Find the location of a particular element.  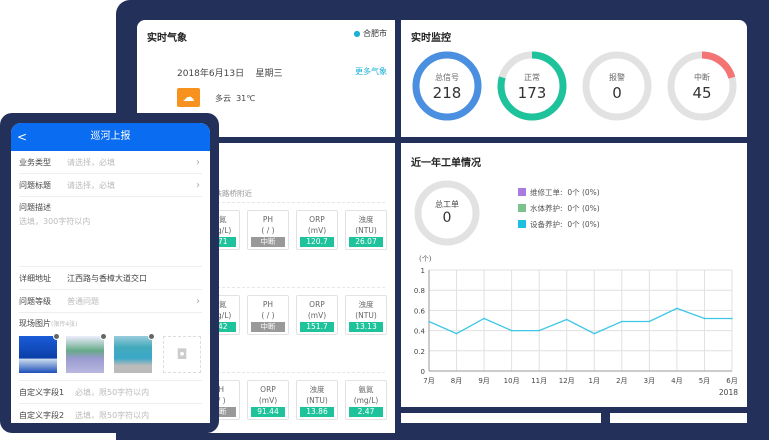

bottom-card-left is located at coordinates (501, 418).